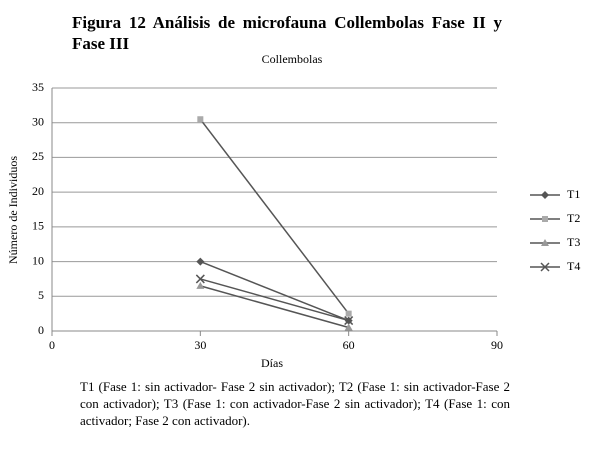 This screenshot has width=591, height=452. Describe the element at coordinates (41, 330) in the screenshot. I see `y-tick-label: 0` at that location.